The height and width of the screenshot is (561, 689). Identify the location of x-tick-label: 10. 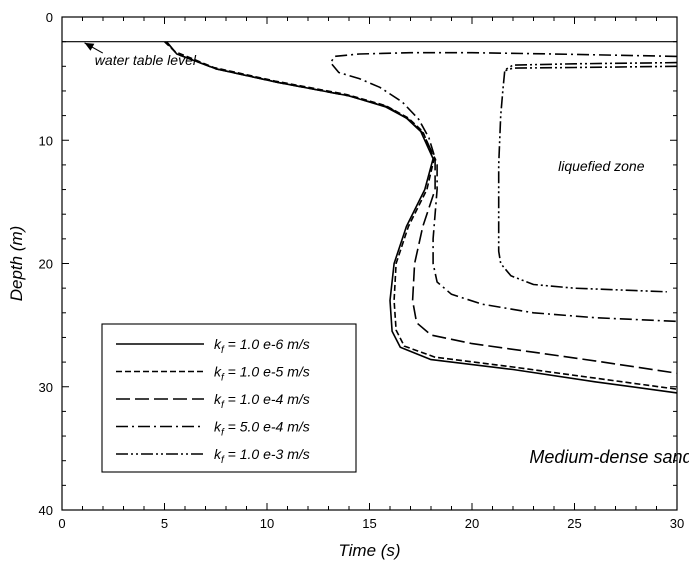
(267, 523).